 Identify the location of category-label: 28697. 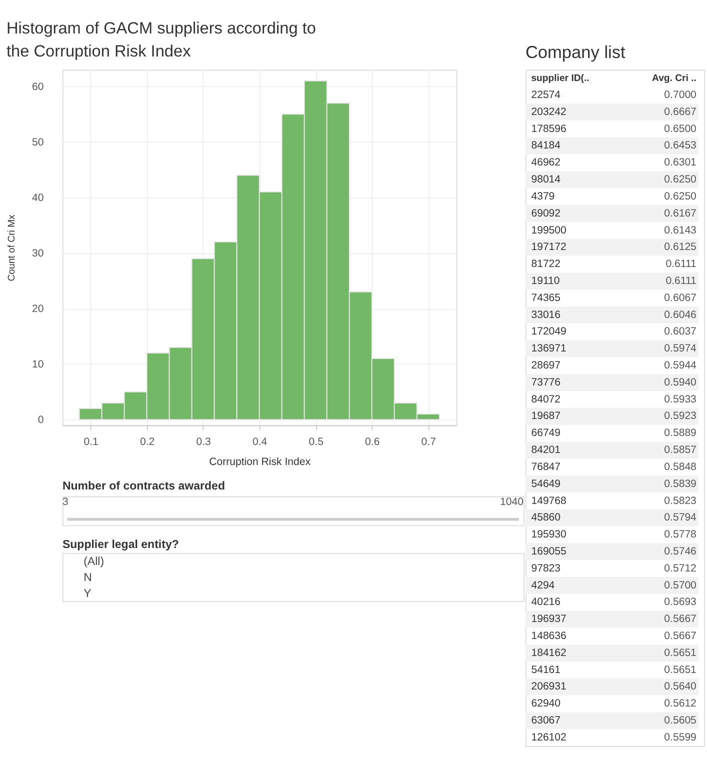
(546, 366).